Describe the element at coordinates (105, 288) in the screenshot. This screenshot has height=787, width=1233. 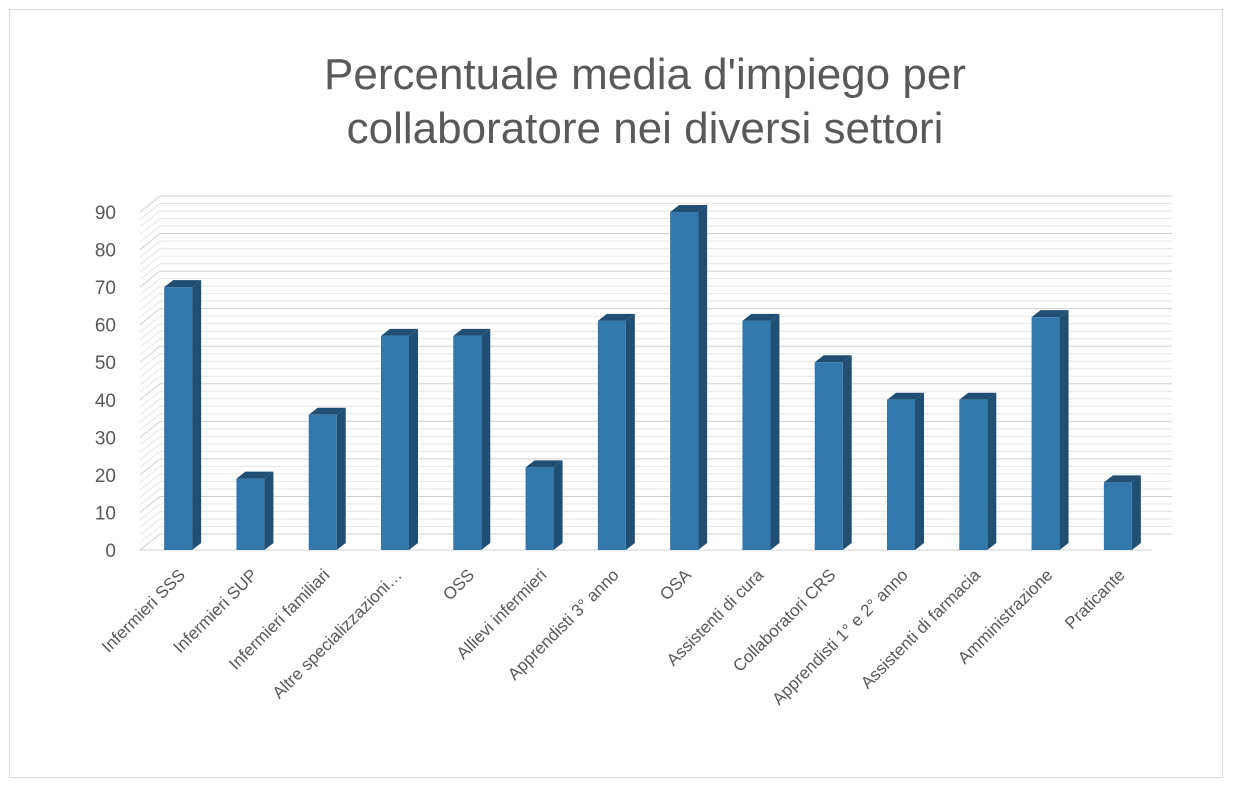
I see `y-tick-label: 70` at that location.